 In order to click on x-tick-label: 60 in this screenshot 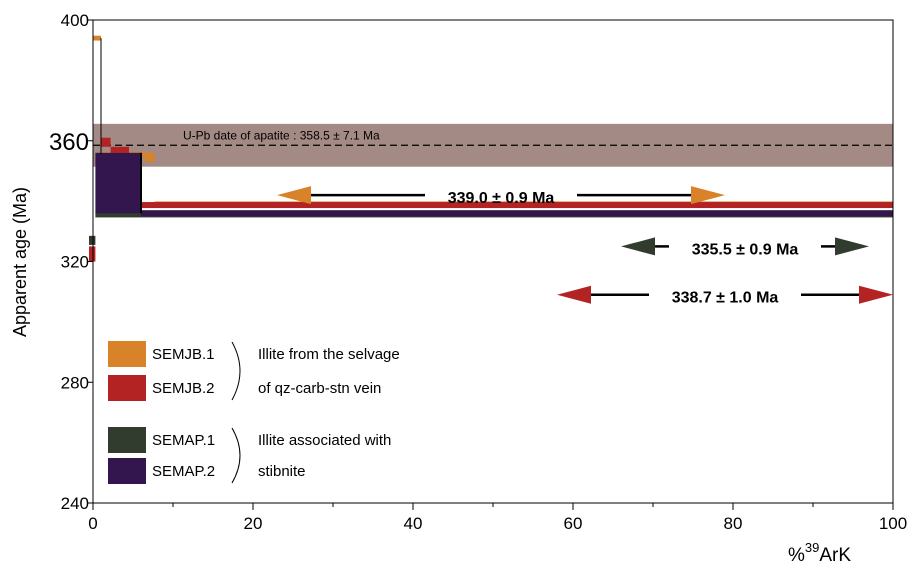, I will do `click(573, 523)`.